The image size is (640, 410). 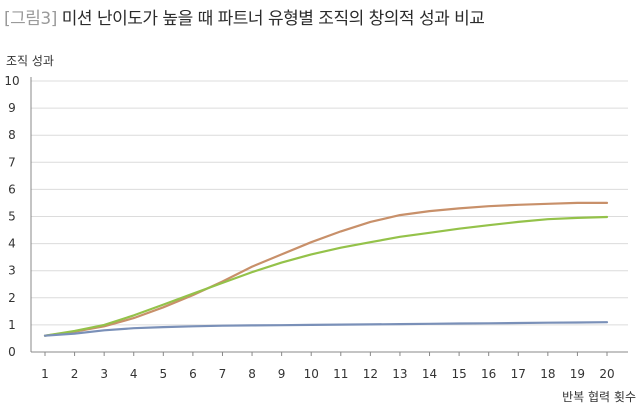 What do you see at coordinates (134, 374) in the screenshot?
I see `x-tick-label: 4` at bounding box center [134, 374].